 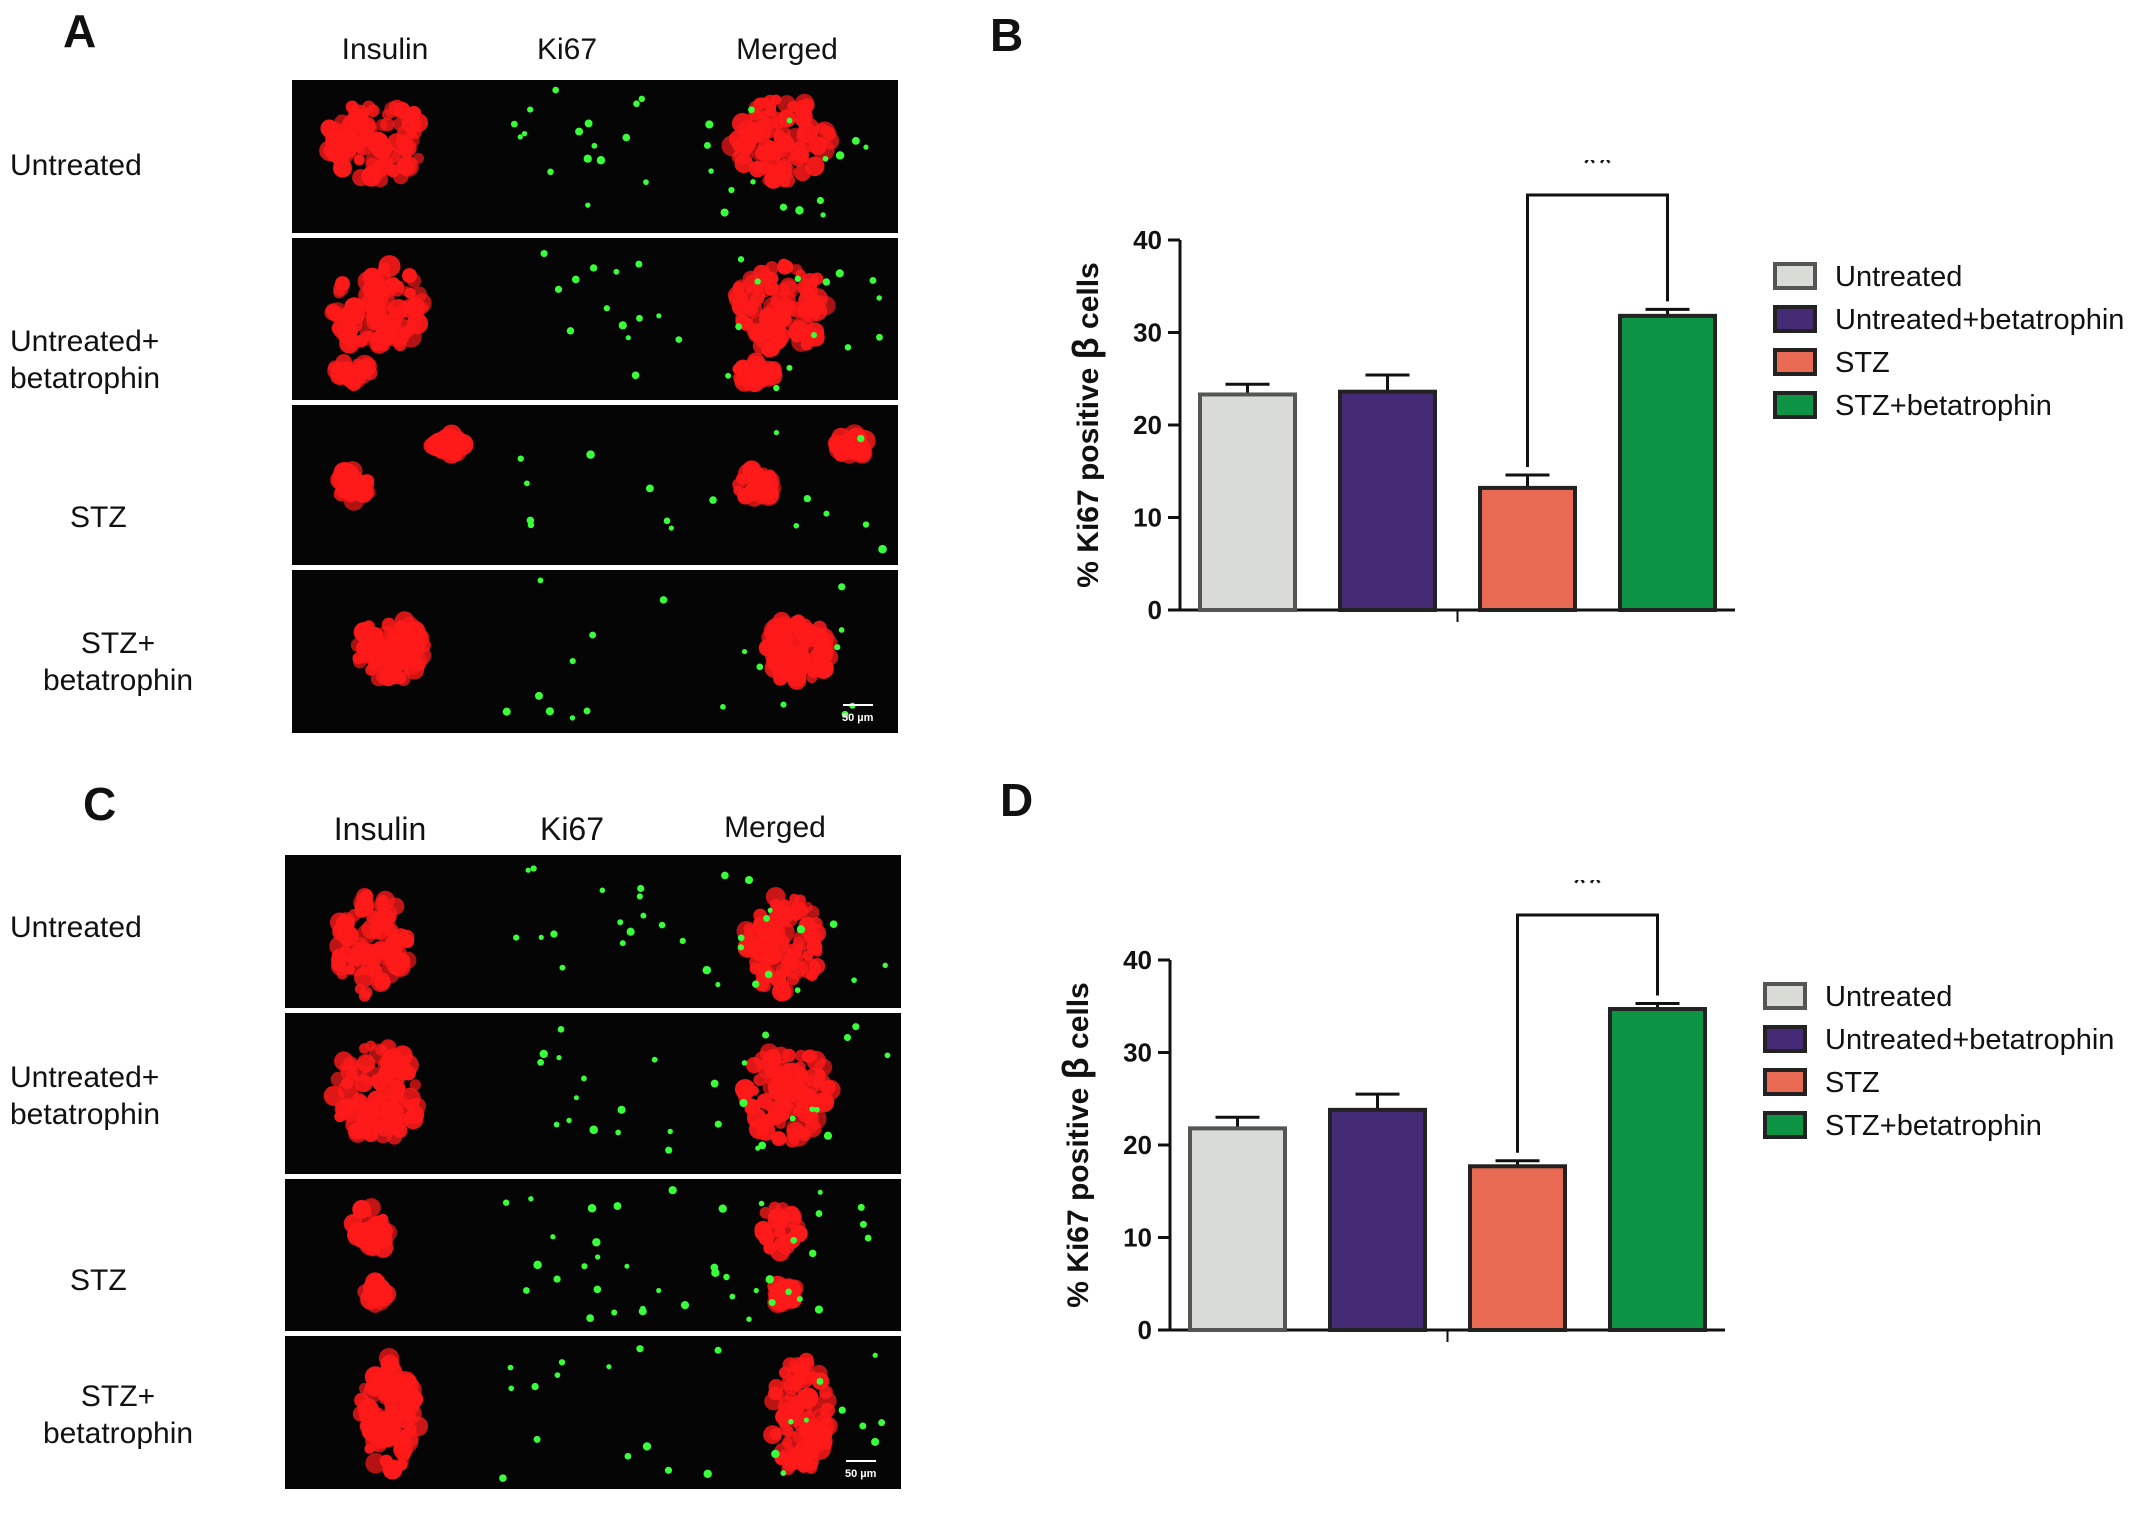 I want to click on panel-c-row-label-stz: STZ, so click(x=98, y=1280).